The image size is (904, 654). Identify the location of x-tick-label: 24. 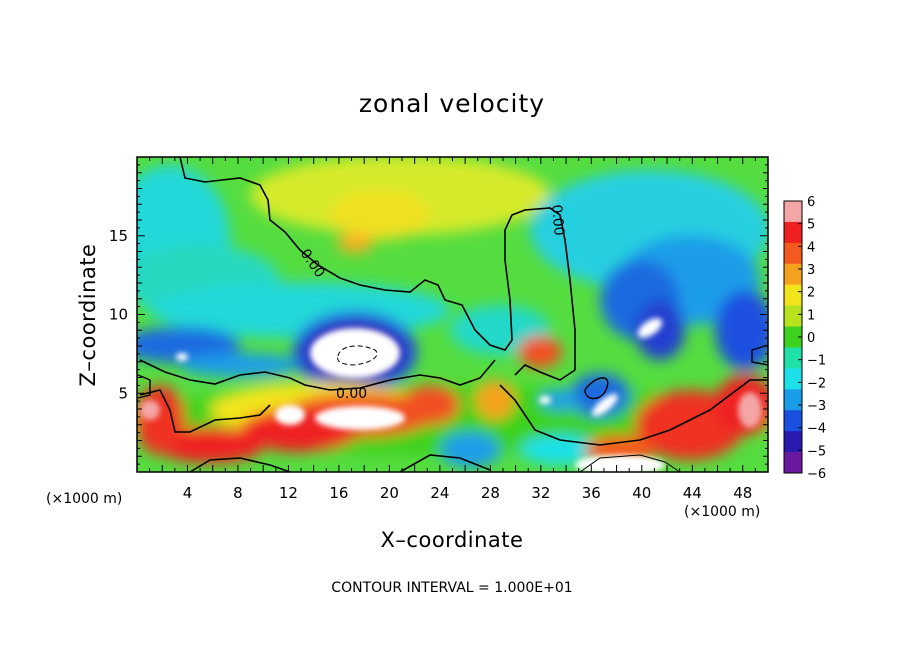
(439, 493).